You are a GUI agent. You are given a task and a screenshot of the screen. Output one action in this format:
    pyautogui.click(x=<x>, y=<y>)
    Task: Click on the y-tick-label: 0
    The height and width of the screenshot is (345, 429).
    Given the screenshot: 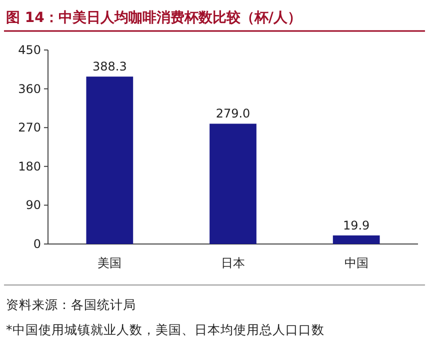 What is the action you would take?
    pyautogui.click(x=37, y=244)
    